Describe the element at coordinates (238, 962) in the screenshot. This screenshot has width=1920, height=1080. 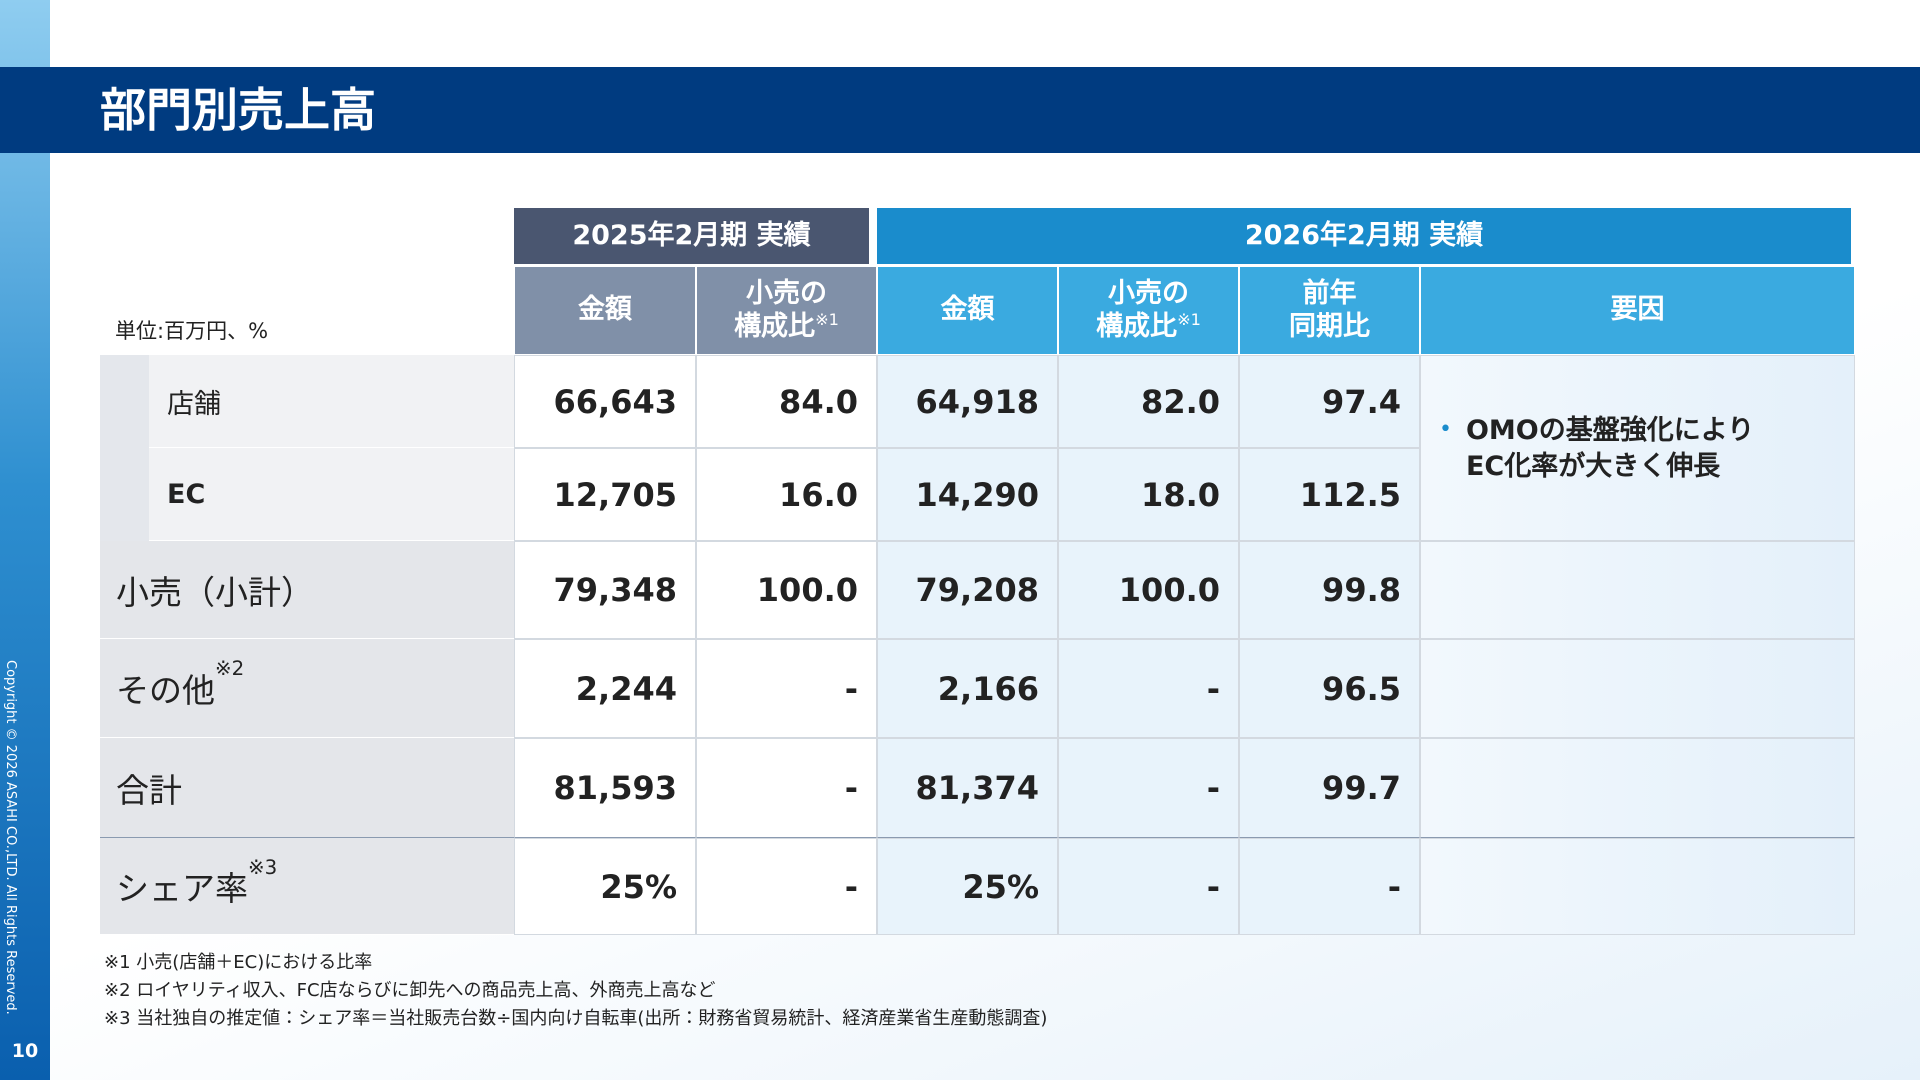
I see `footnote: ※1 小売(店舗＋EC)における比率` at that location.